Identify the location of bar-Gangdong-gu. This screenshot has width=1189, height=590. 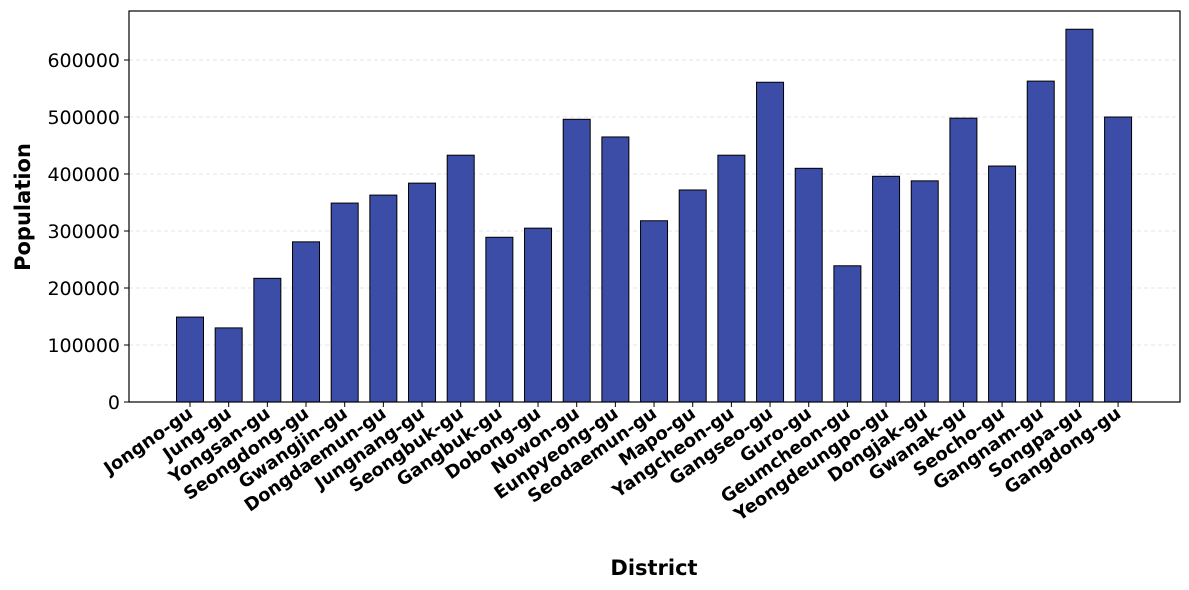
(1118, 259).